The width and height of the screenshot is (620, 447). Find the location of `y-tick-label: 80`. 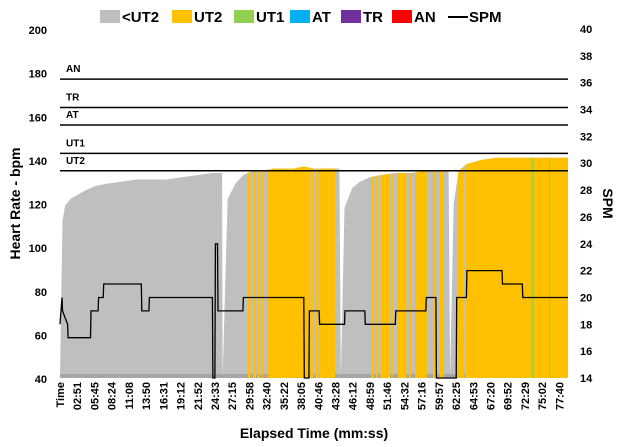

y-tick-label: 80 is located at coordinates (41, 293).